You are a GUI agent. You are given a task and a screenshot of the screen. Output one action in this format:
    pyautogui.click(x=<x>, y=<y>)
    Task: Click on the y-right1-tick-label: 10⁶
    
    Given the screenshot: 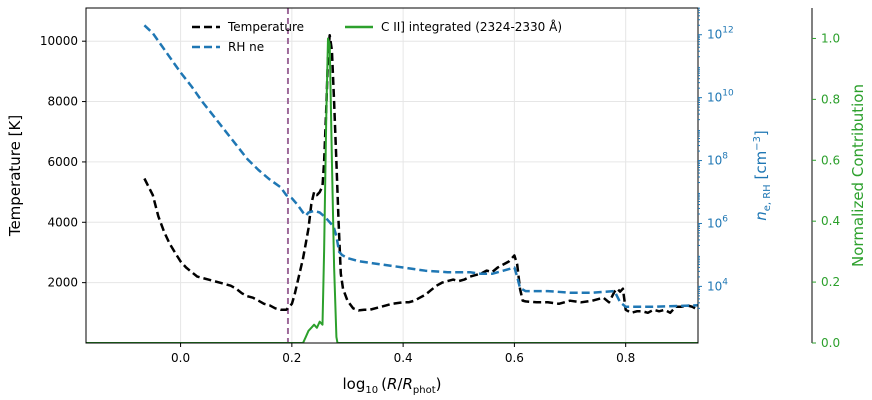 What is the action you would take?
    pyautogui.click(x=717, y=222)
    